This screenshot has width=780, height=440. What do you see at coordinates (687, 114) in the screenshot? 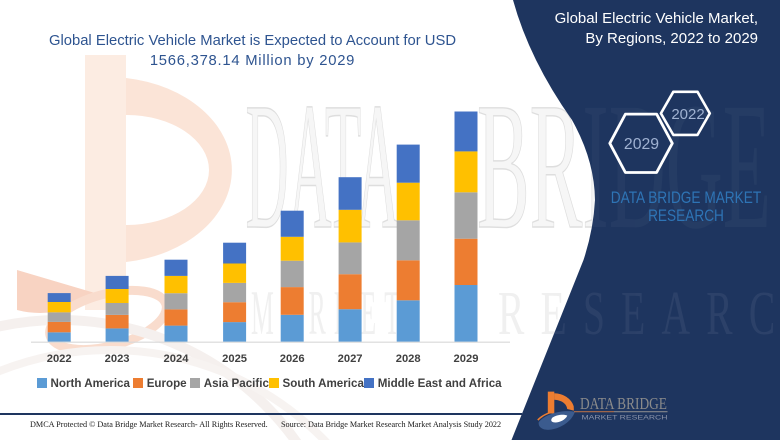
I see `svg-text: 2022` at bounding box center [687, 114].